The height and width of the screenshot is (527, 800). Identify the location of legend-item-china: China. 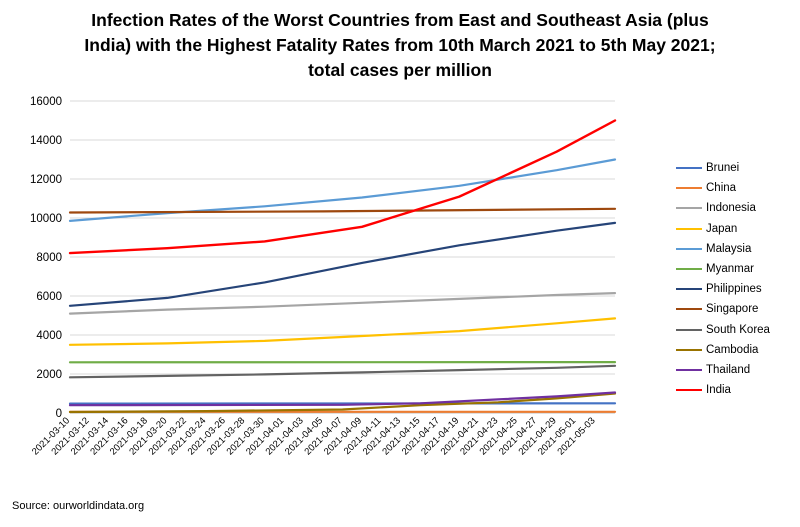
(736, 188).